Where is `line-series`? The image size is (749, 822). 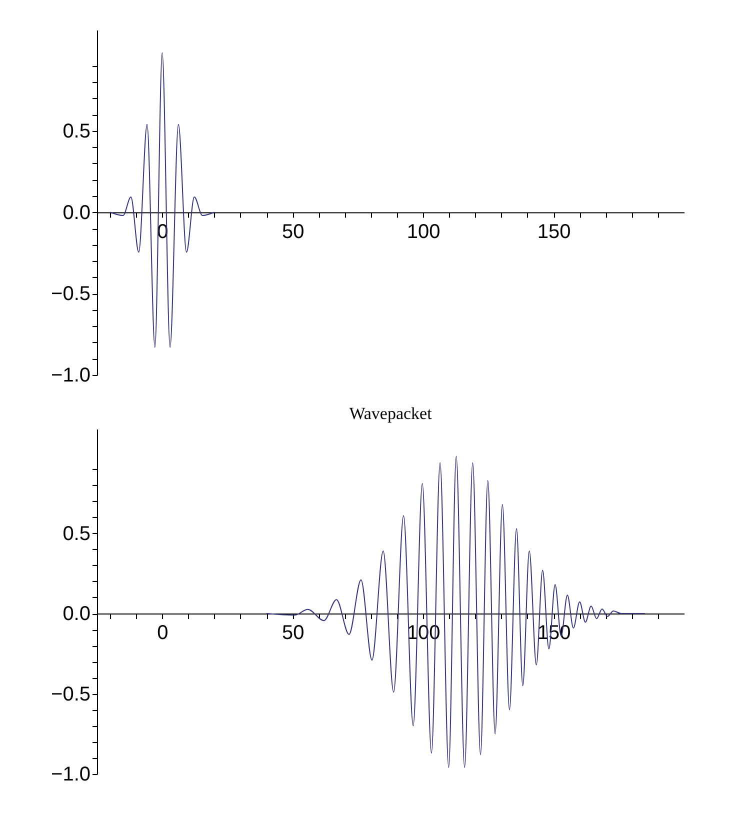 line-series is located at coordinates (162, 200).